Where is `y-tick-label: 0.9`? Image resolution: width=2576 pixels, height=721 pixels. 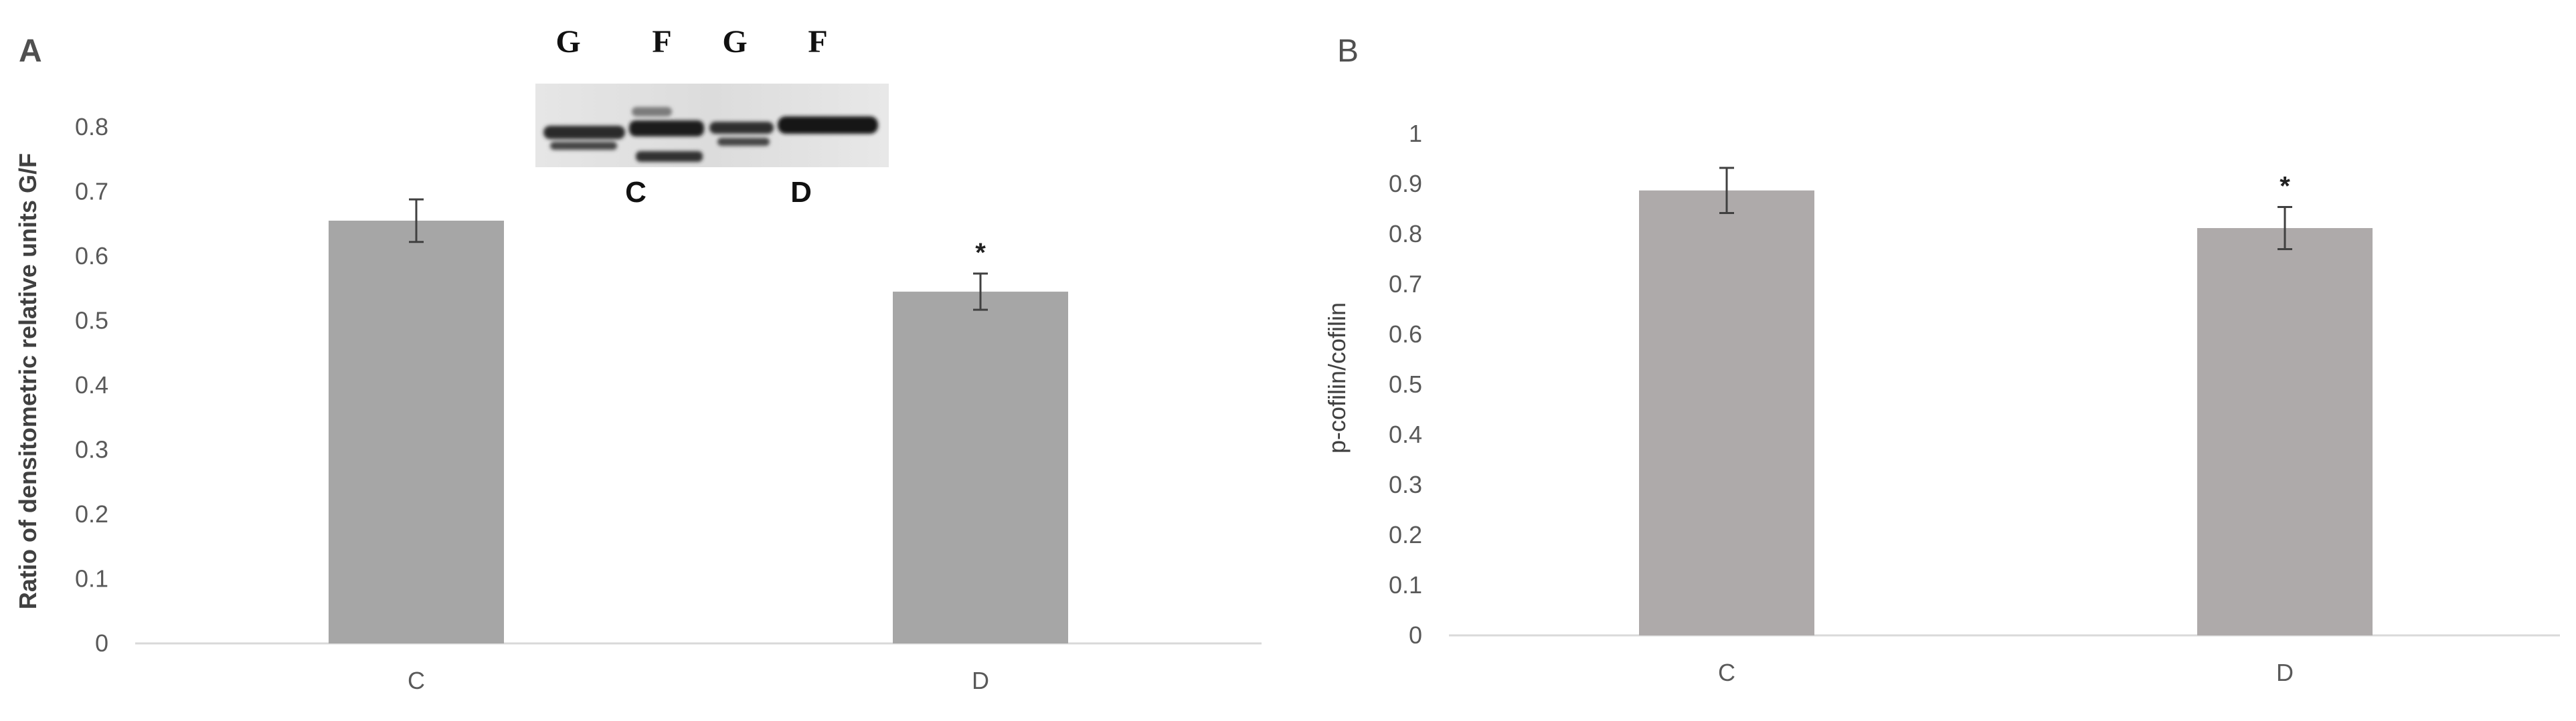
y-tick-label: 0.9 is located at coordinates (1405, 183).